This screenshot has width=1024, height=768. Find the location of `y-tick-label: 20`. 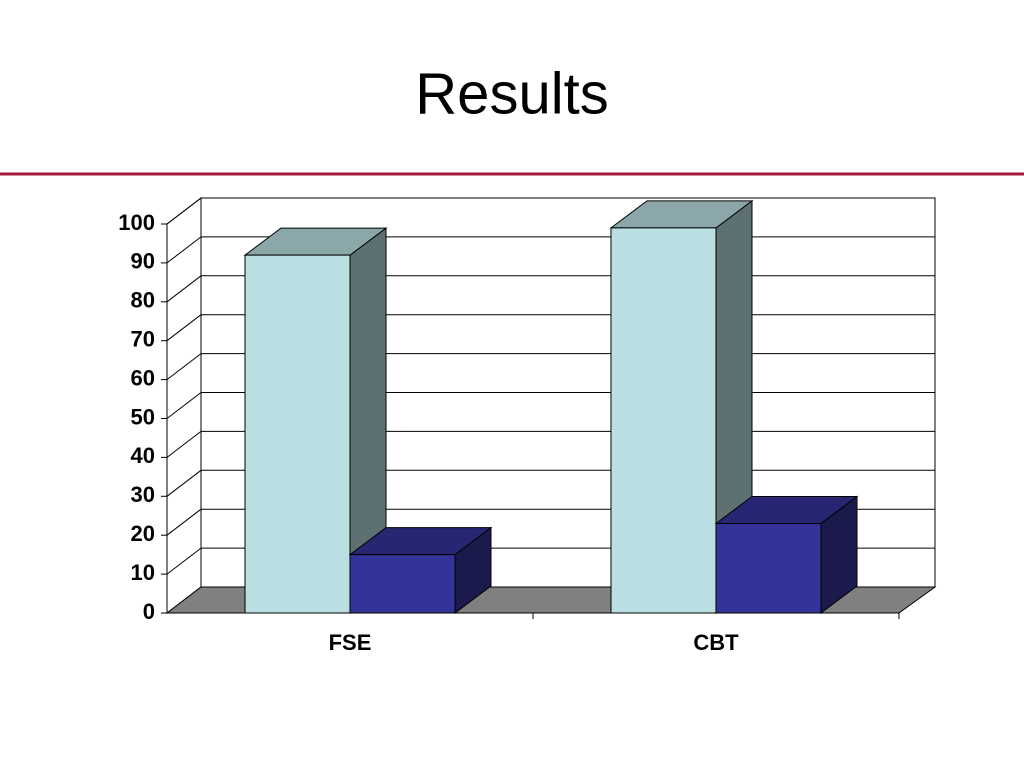

y-tick-label: 20 is located at coordinates (143, 533).